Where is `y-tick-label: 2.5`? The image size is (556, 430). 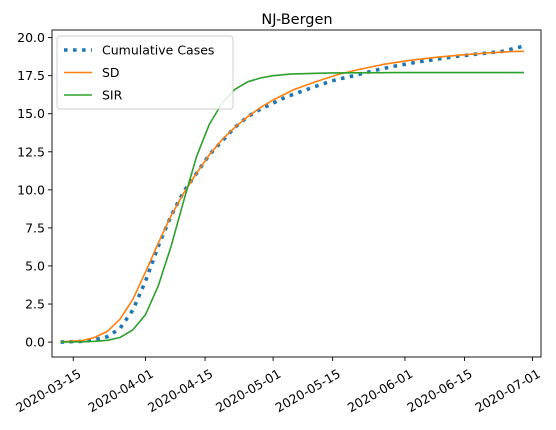 y-tick-label: 2.5 is located at coordinates (35, 304).